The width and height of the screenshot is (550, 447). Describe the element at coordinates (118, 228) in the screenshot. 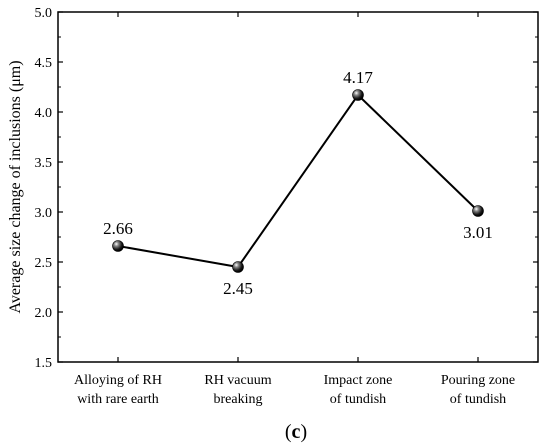

I see `data-label: 2.66` at that location.